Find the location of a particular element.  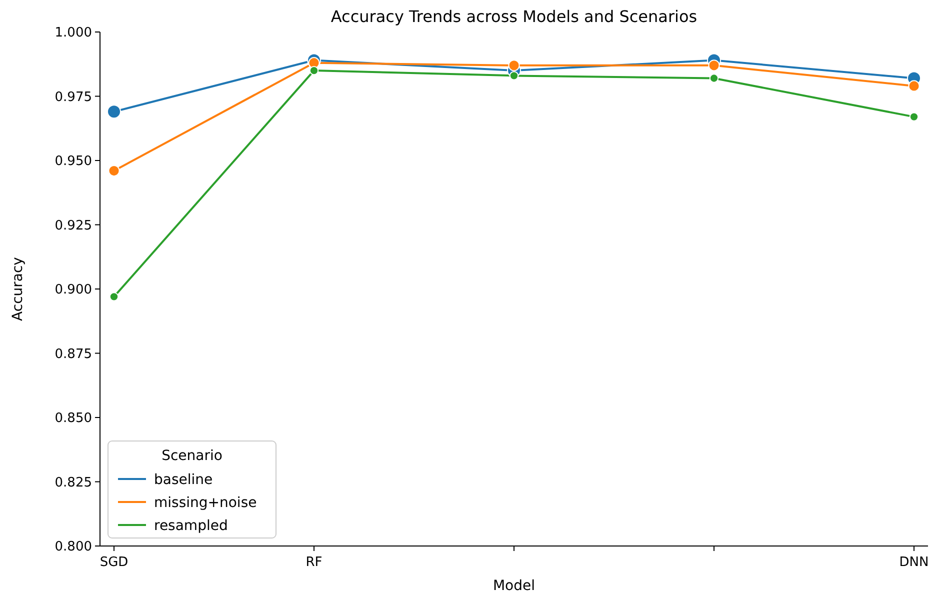

legend-label: baseline is located at coordinates (183, 480).